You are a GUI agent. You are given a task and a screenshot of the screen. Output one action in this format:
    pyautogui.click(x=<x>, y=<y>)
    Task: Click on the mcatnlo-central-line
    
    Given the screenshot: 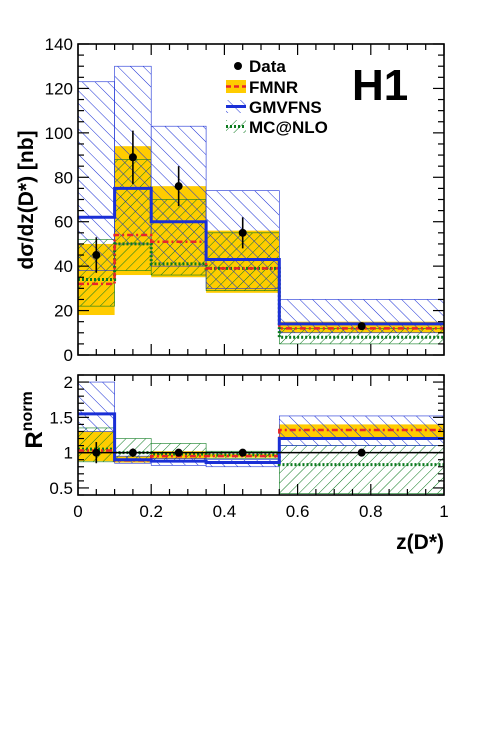 What is the action you would take?
    pyautogui.click(x=261, y=290)
    